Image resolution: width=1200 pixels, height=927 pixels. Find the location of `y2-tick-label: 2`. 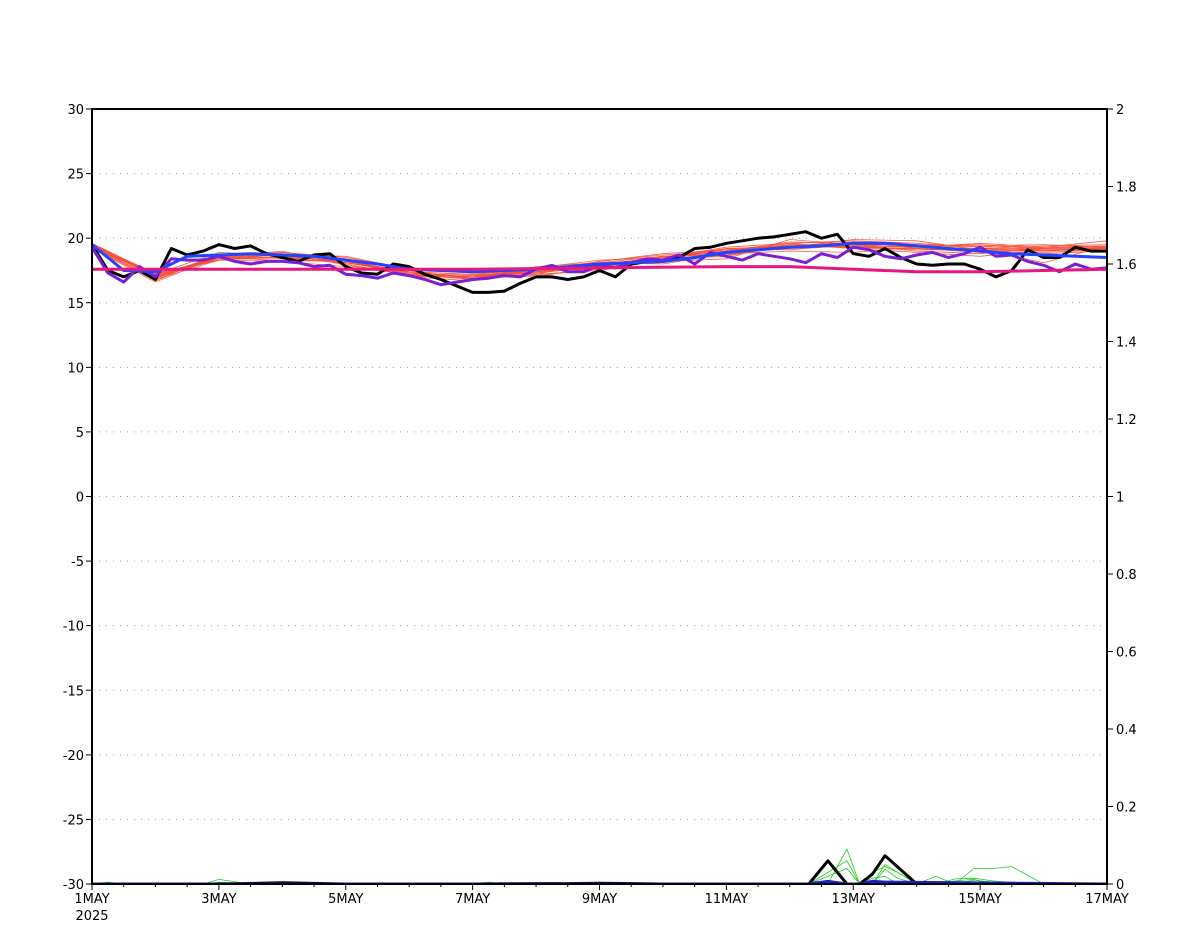

y2-tick-label: 2 is located at coordinates (1120, 110).